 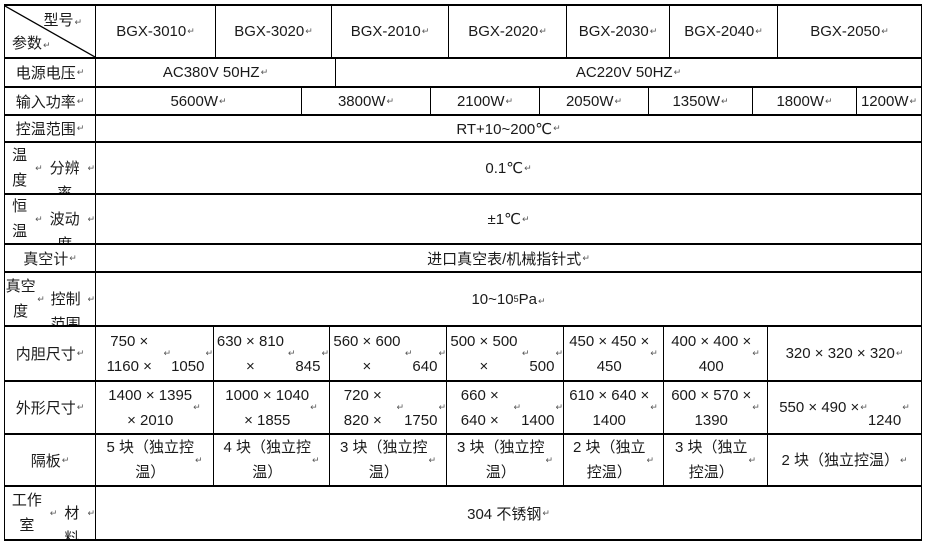 What do you see at coordinates (50, 168) in the screenshot?
I see `row-label: 温度 ↵ 分辨率 ↵` at bounding box center [50, 168].